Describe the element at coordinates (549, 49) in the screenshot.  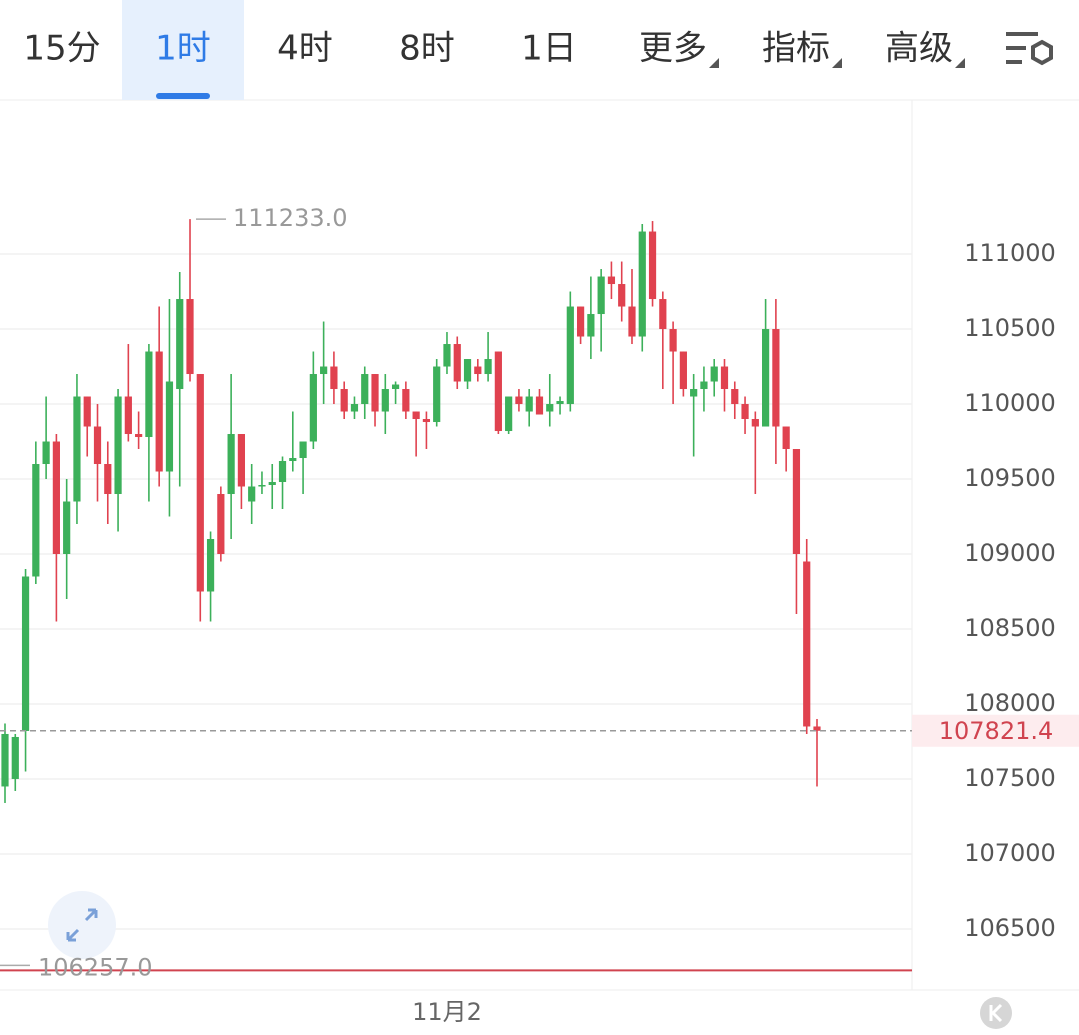
I see `tab: 1日` at that location.